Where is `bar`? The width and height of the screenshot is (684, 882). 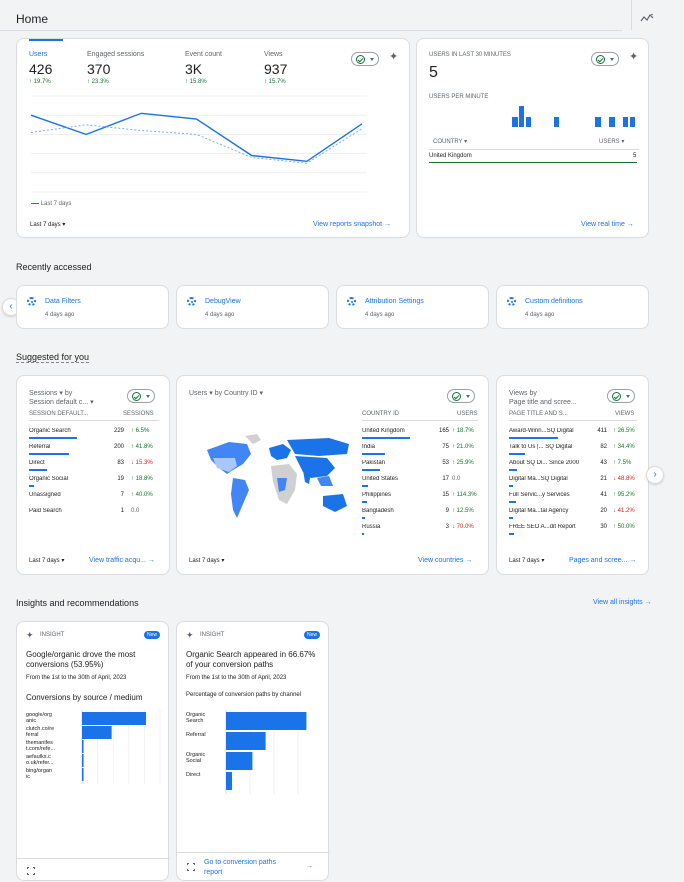 bar is located at coordinates (114, 718).